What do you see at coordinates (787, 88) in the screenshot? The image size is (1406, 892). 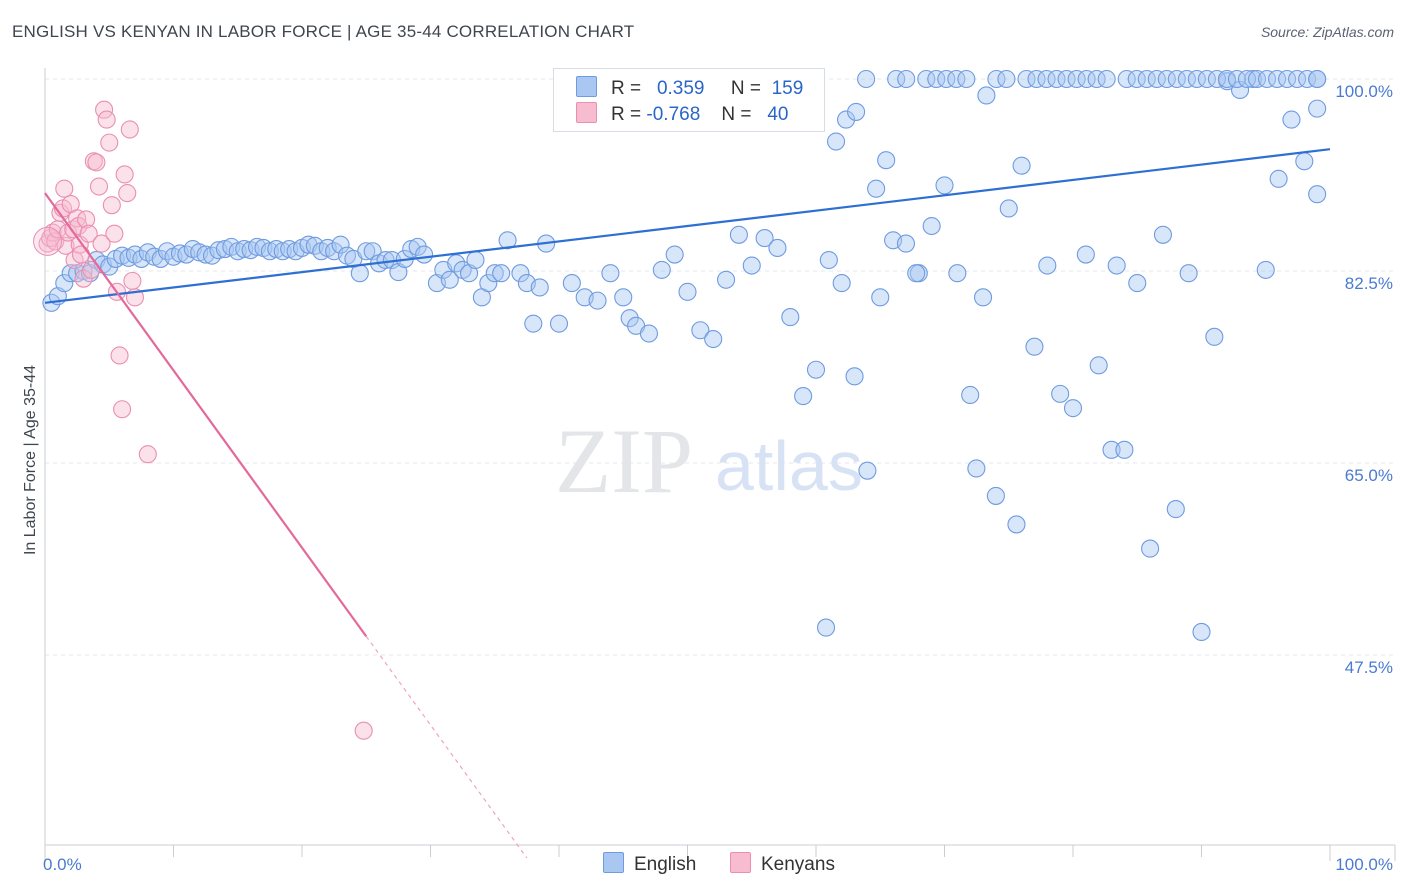 I see `legend-n-value: 159` at bounding box center [787, 88].